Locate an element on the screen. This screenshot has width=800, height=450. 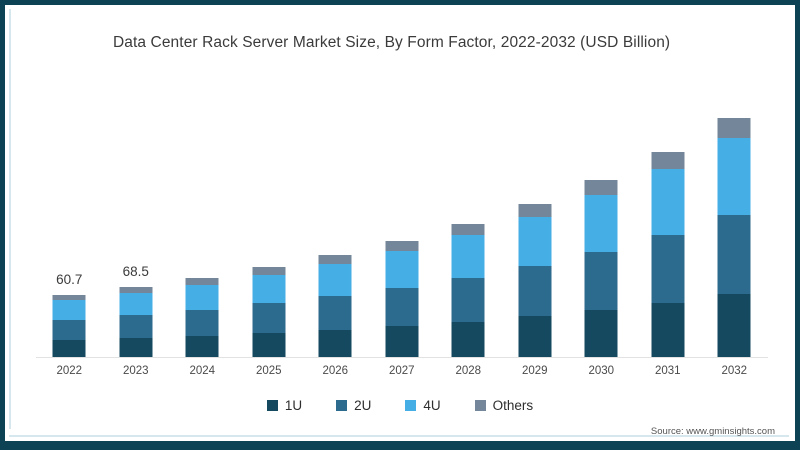
x-axis-tick-2030: 2030 is located at coordinates (601, 371).